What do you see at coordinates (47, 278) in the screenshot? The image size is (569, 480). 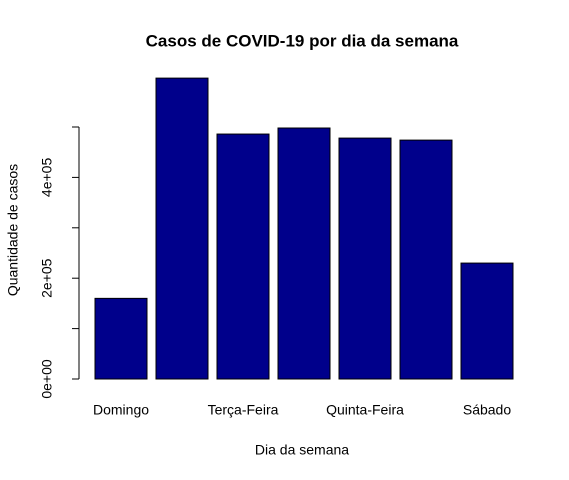 I see `y-tick-label: 2e+05` at bounding box center [47, 278].